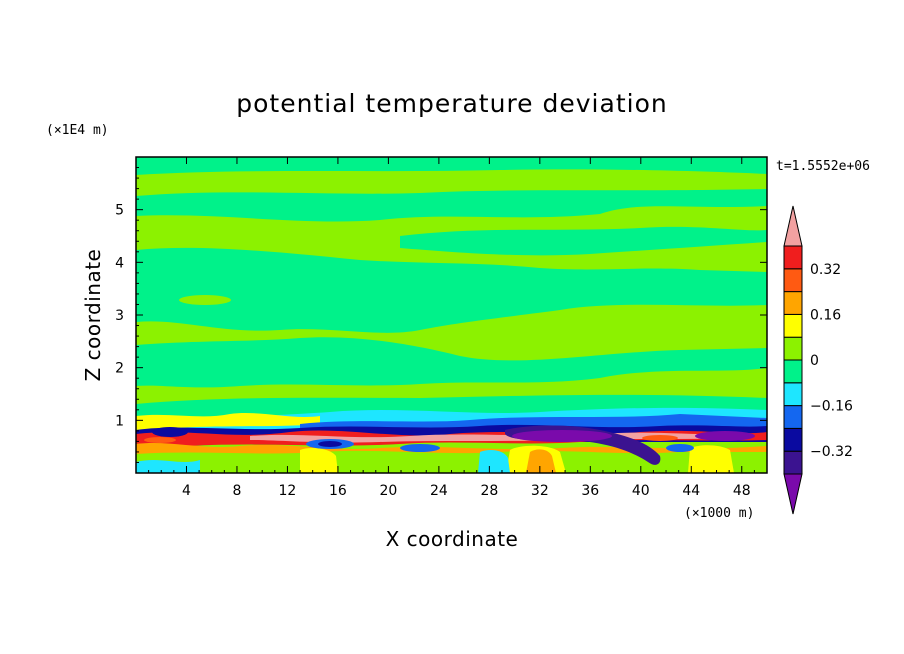 This screenshot has width=904, height=654. Describe the element at coordinates (439, 491) in the screenshot. I see `x-tick-label: 24` at that location.